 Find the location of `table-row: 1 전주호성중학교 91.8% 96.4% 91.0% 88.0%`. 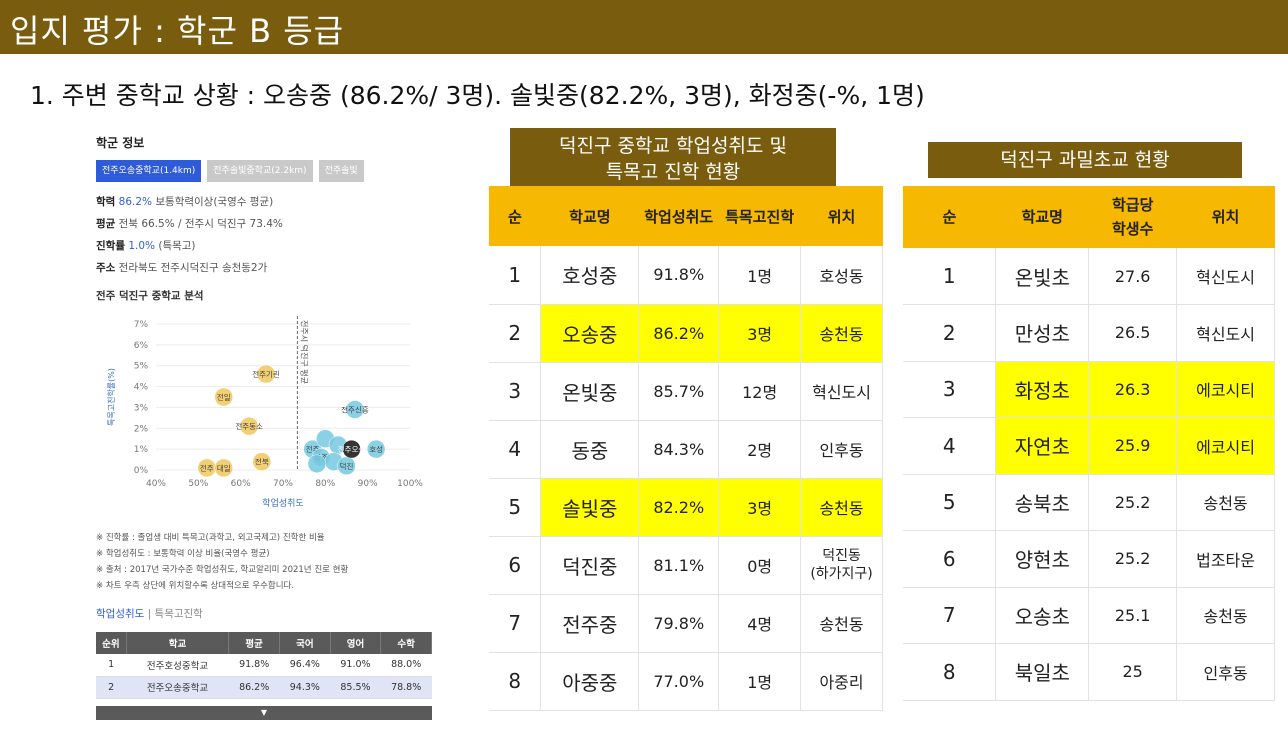

table-row: 1 전주호성중학교 91.8% 96.4% 91.0% 88.0% is located at coordinates (264, 665).